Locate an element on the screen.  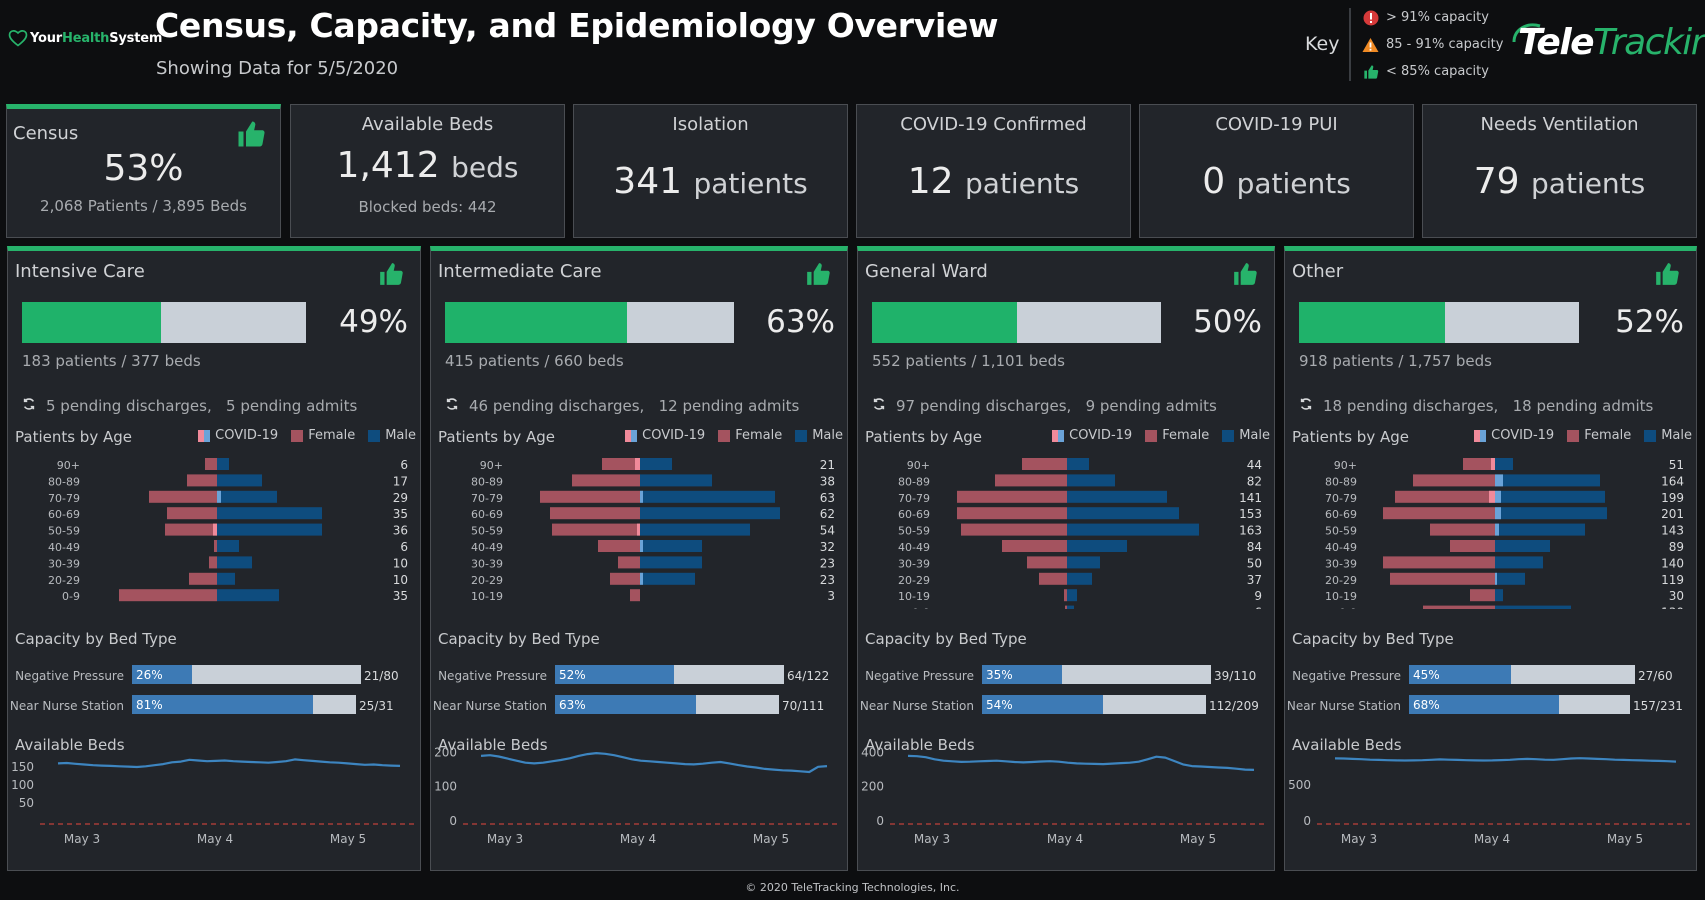
capacity-by-bed-type-title: Capacity by Bed Type is located at coordinates (519, 639).